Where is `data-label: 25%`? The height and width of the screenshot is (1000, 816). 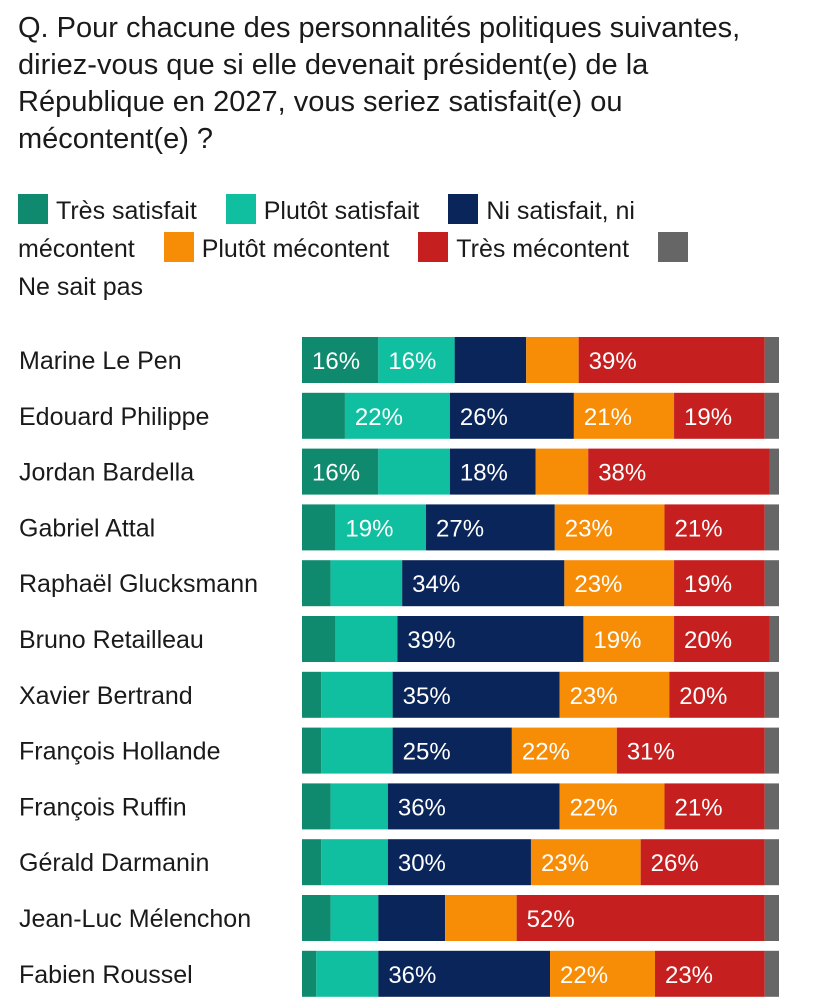 data-label: 25% is located at coordinates (427, 752).